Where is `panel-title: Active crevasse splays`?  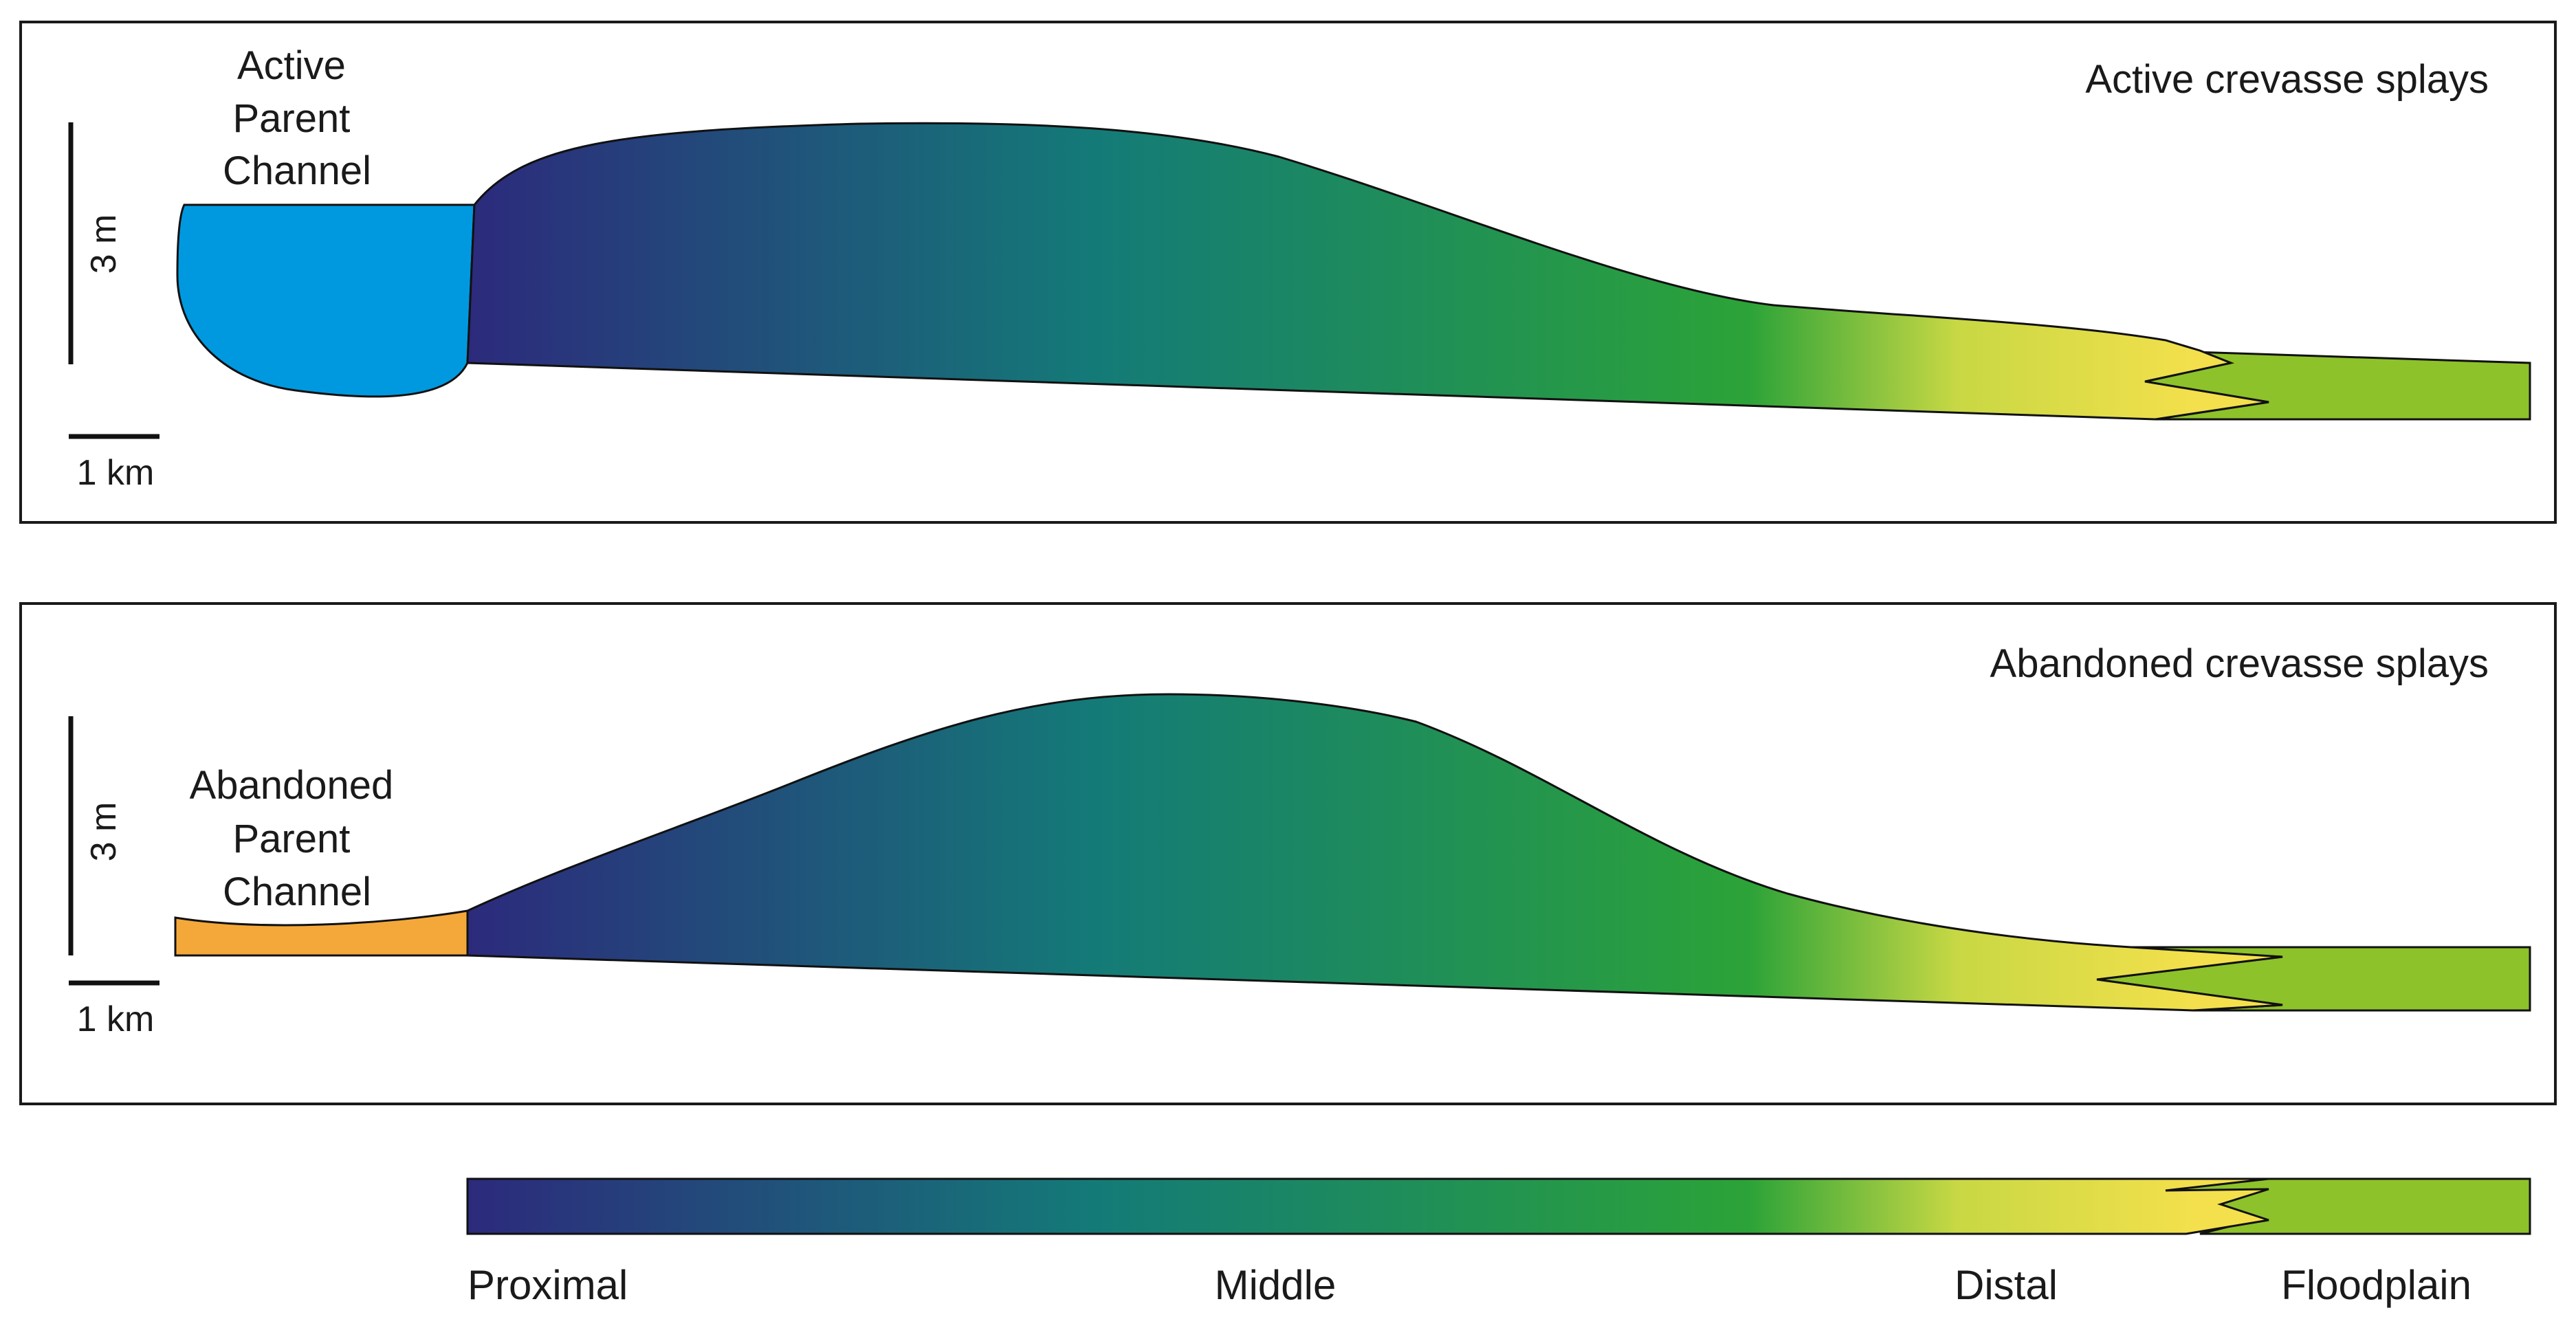
panel-title: Active crevasse splays is located at coordinates (2287, 79).